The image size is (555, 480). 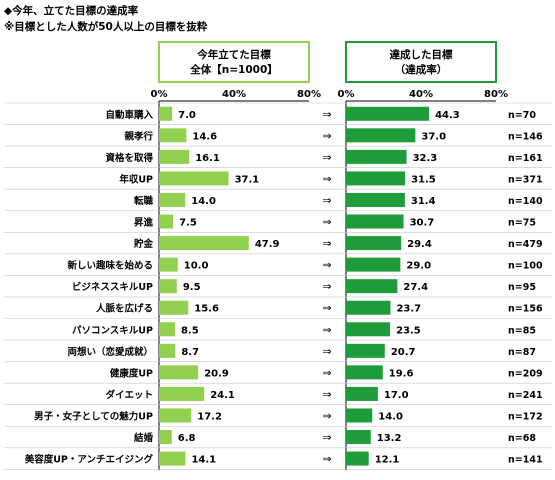 I want to click on right-header-line-1: 達成した目標, so click(x=421, y=54).